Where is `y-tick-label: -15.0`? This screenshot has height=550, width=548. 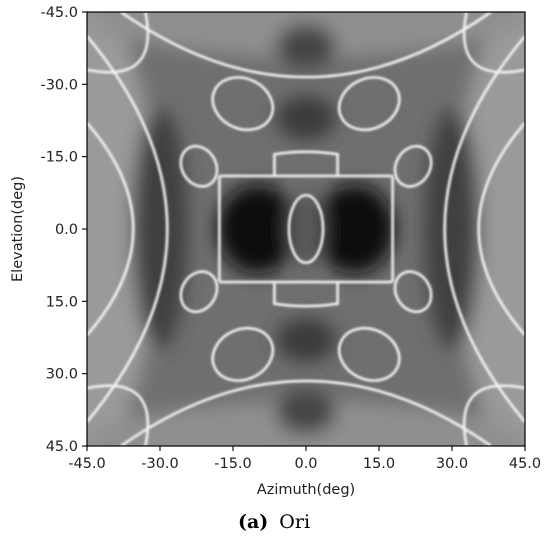 y-tick-label: -15.0 is located at coordinates (59, 158).